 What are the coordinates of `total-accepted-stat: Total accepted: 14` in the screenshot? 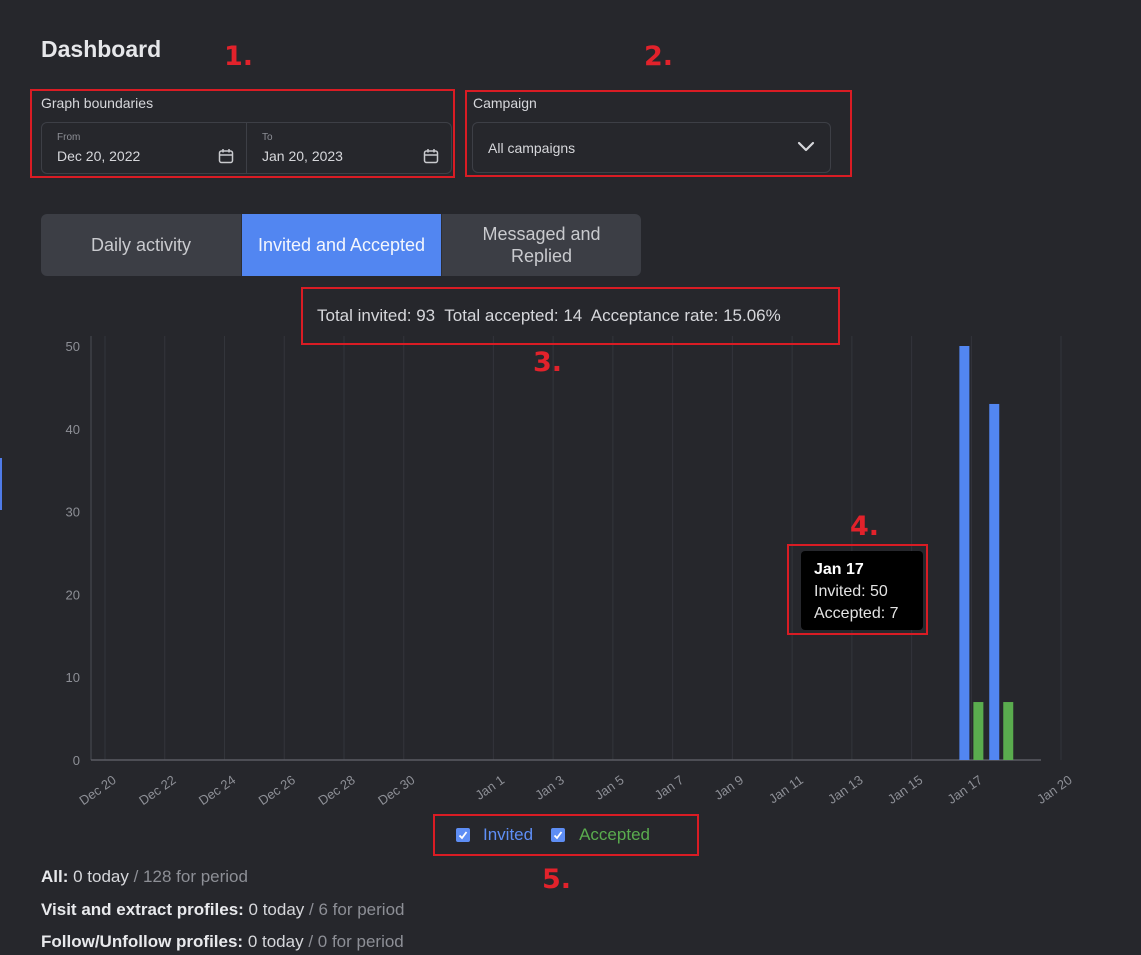 It's located at (513, 315).